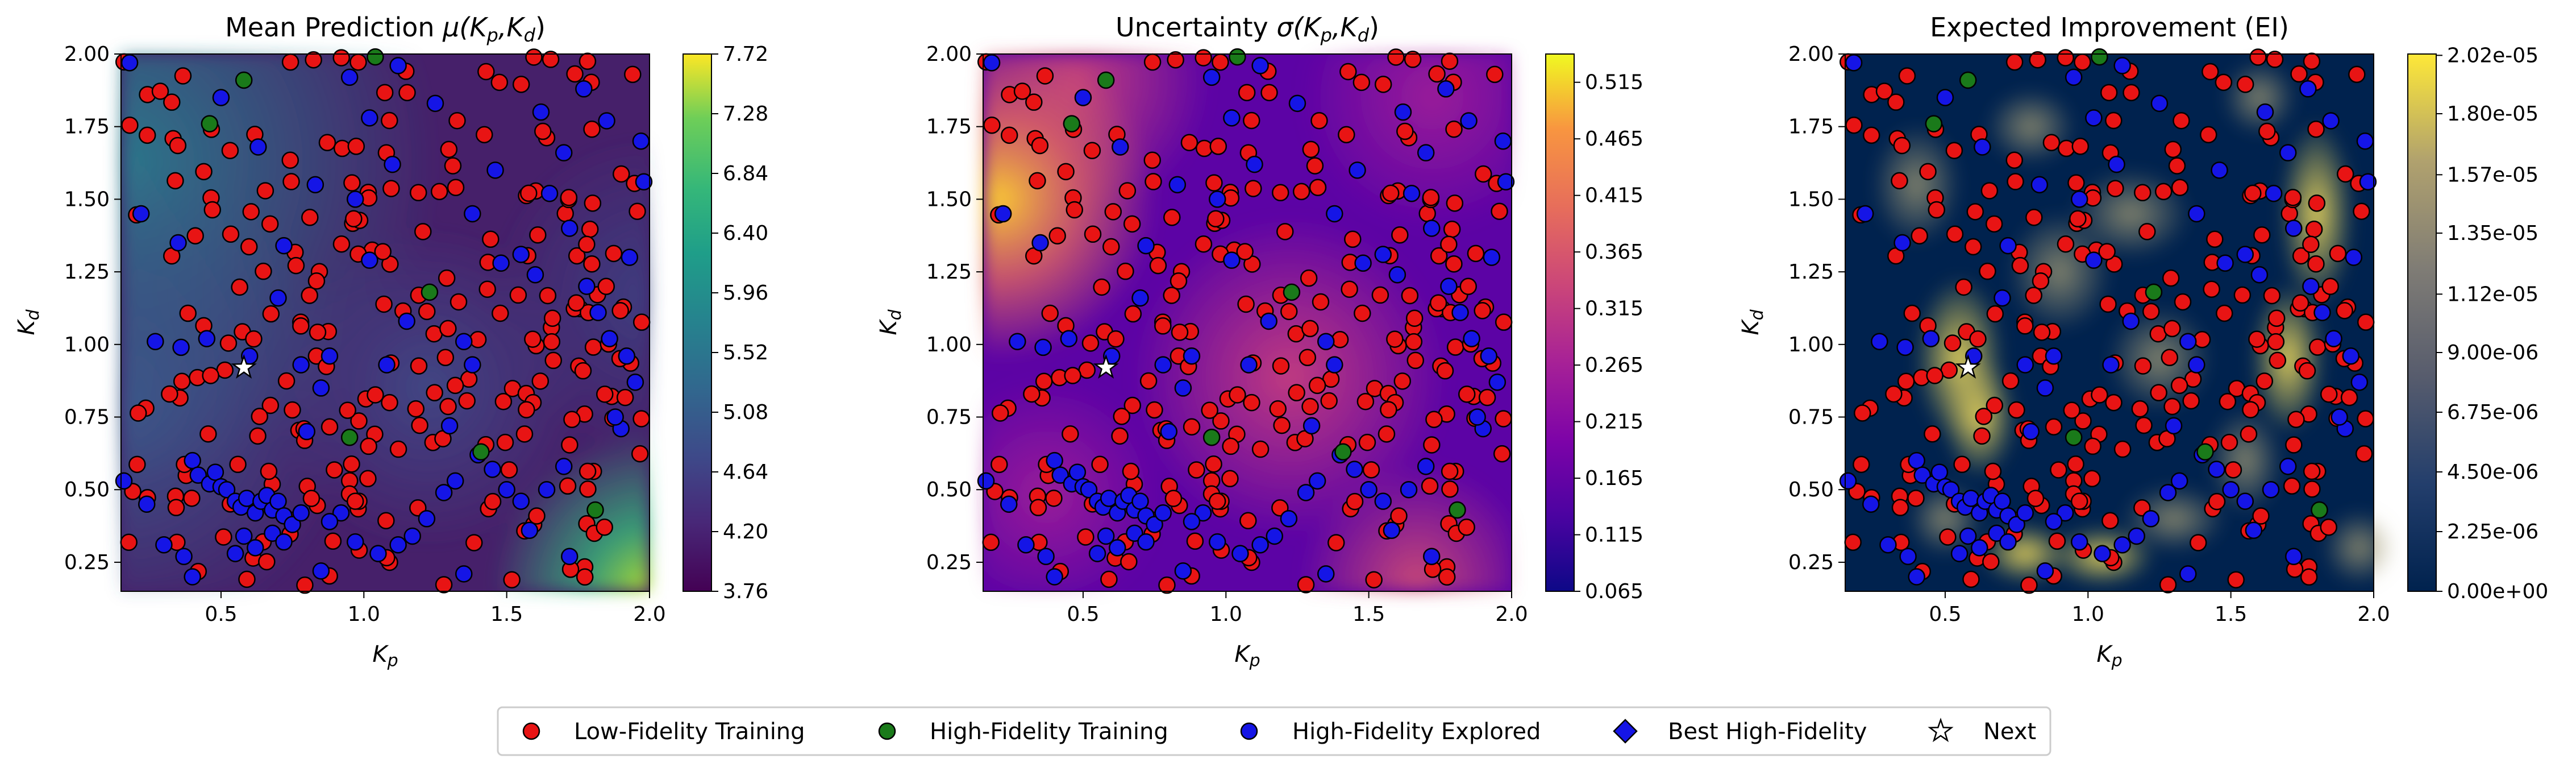 The image size is (2576, 767). I want to click on x-axis-label: Kp, so click(2109, 656).